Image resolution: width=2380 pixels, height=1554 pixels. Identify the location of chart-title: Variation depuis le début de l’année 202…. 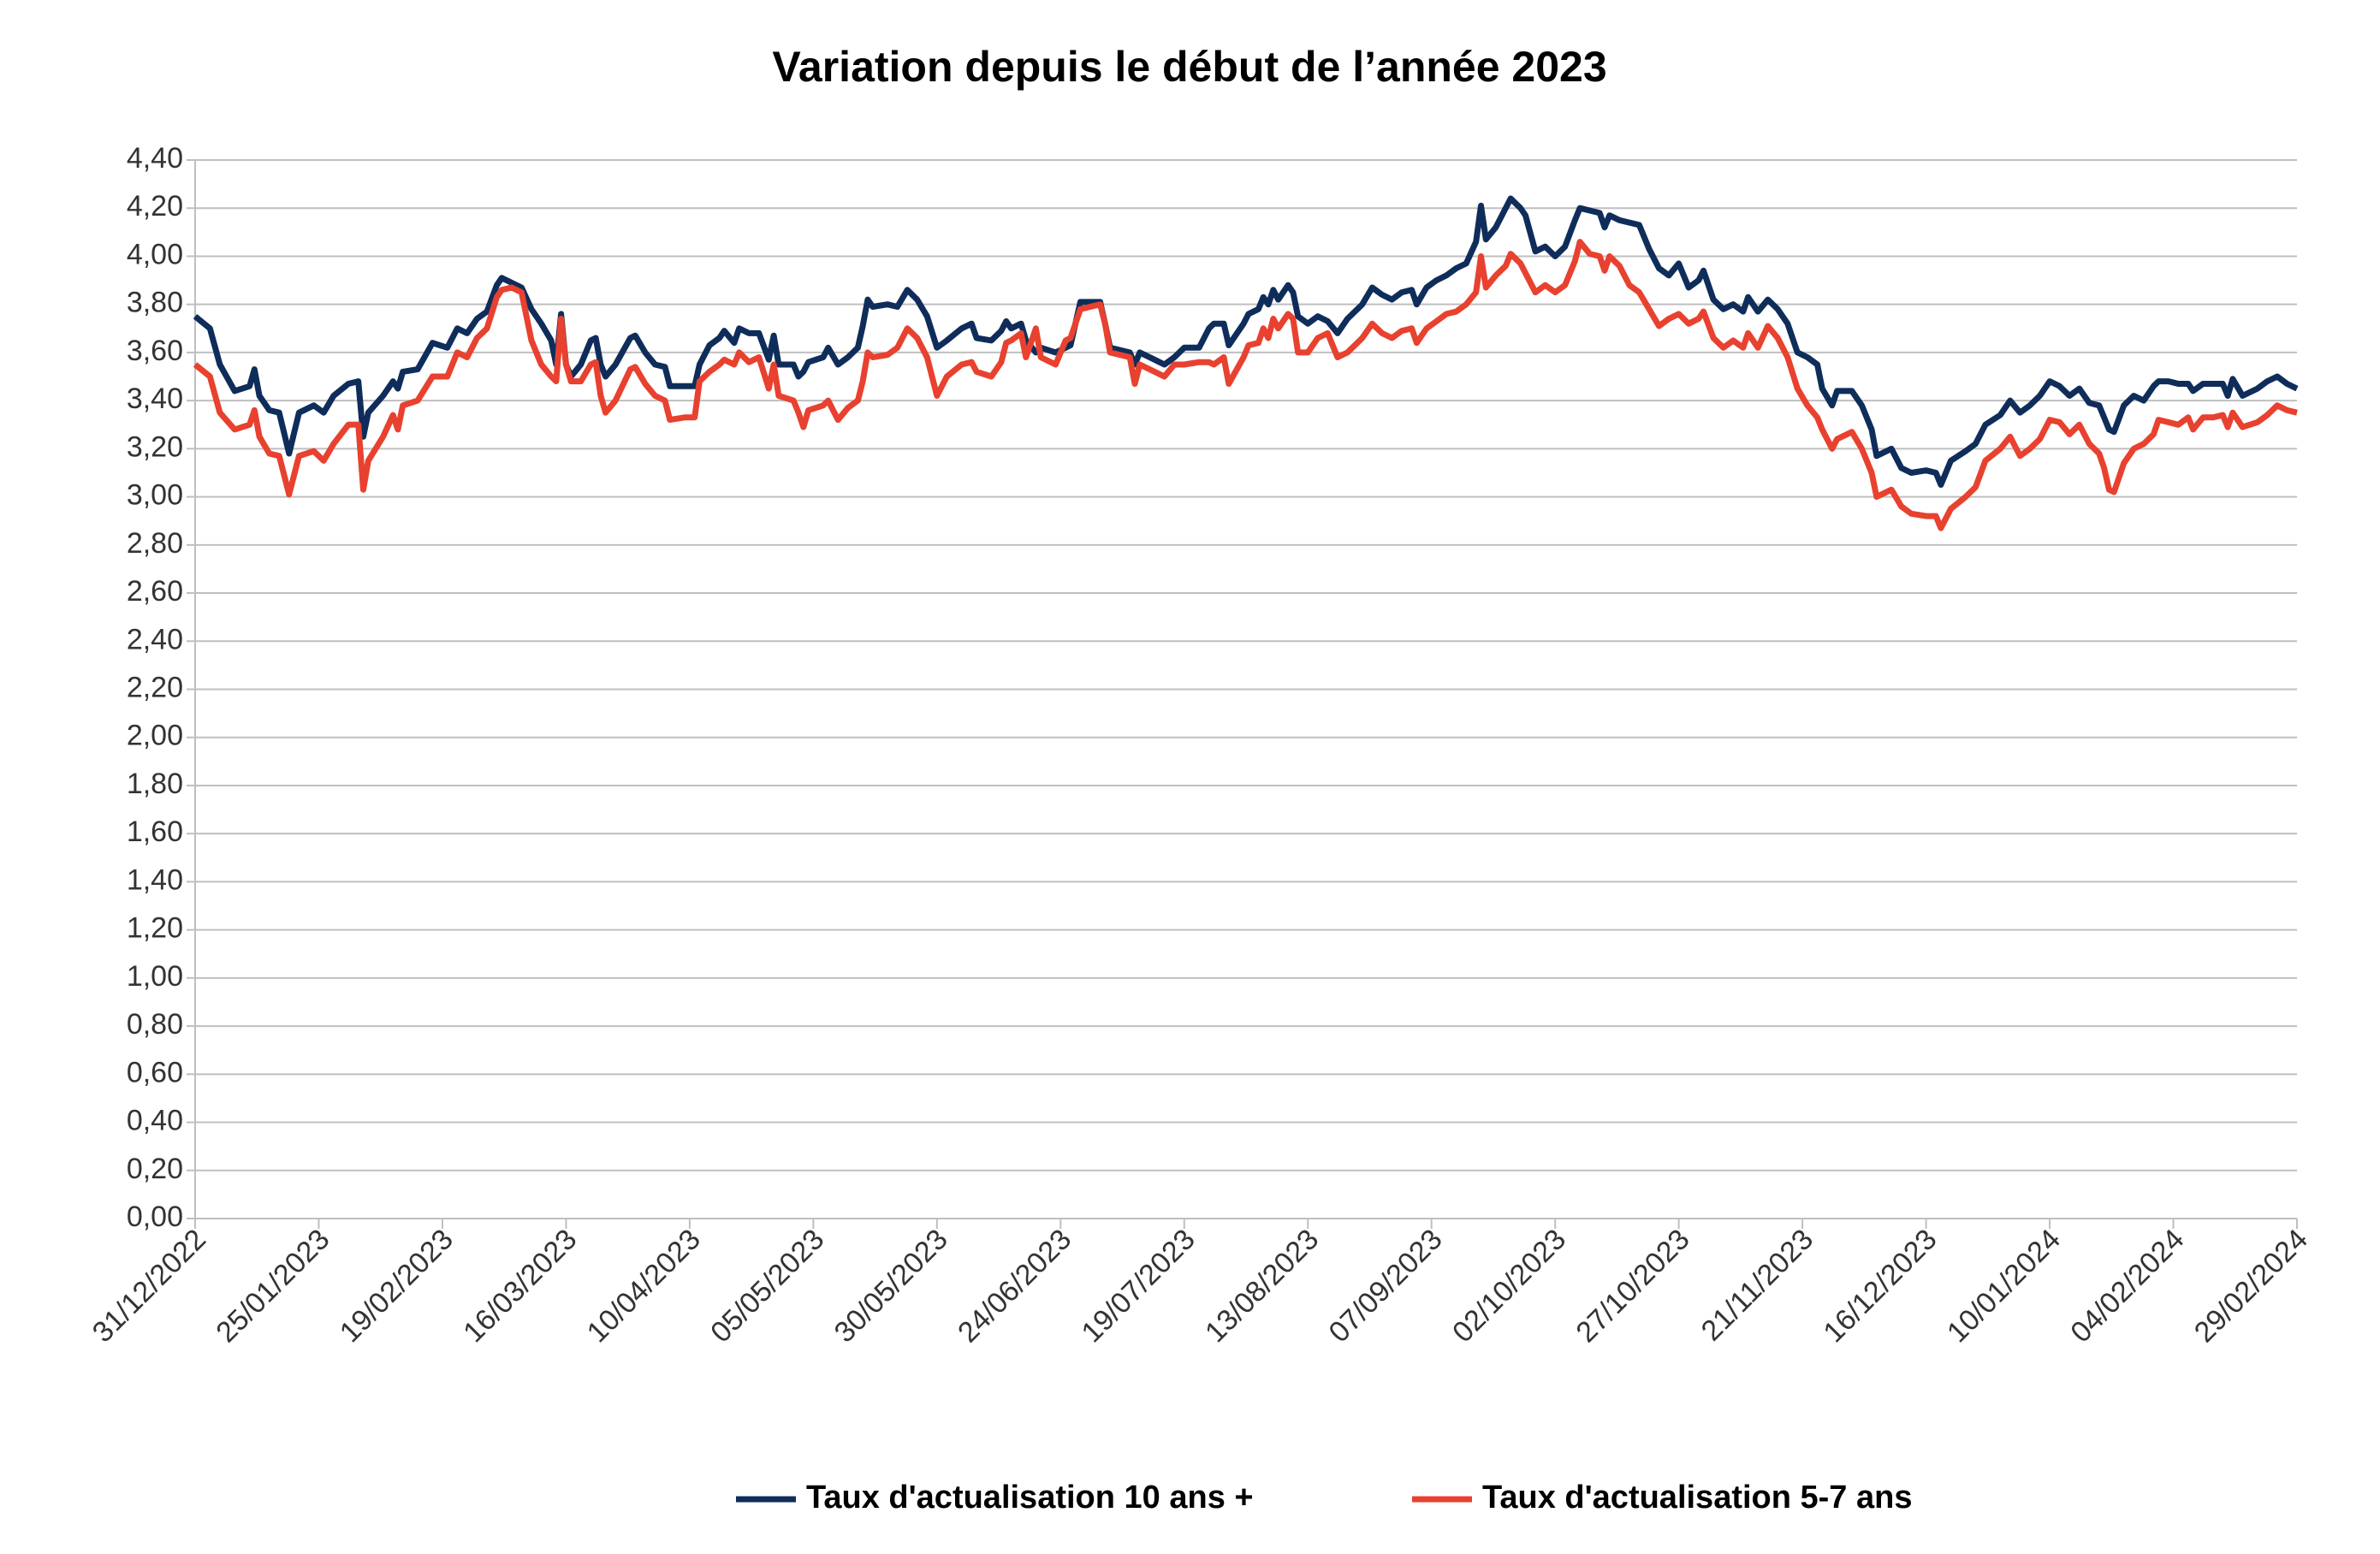
(1189, 67).